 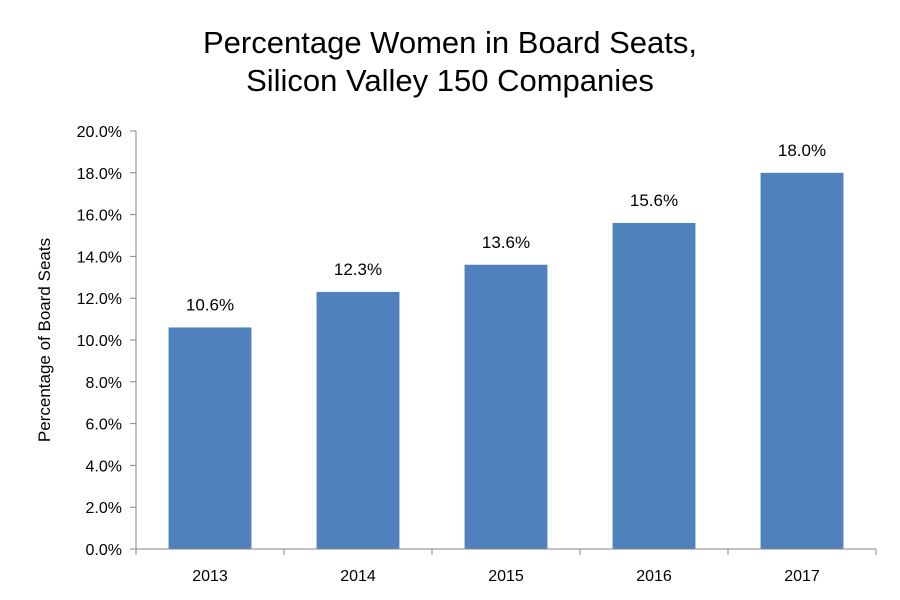 What do you see at coordinates (358, 269) in the screenshot?
I see `data-label-2014: 12.3%` at bounding box center [358, 269].